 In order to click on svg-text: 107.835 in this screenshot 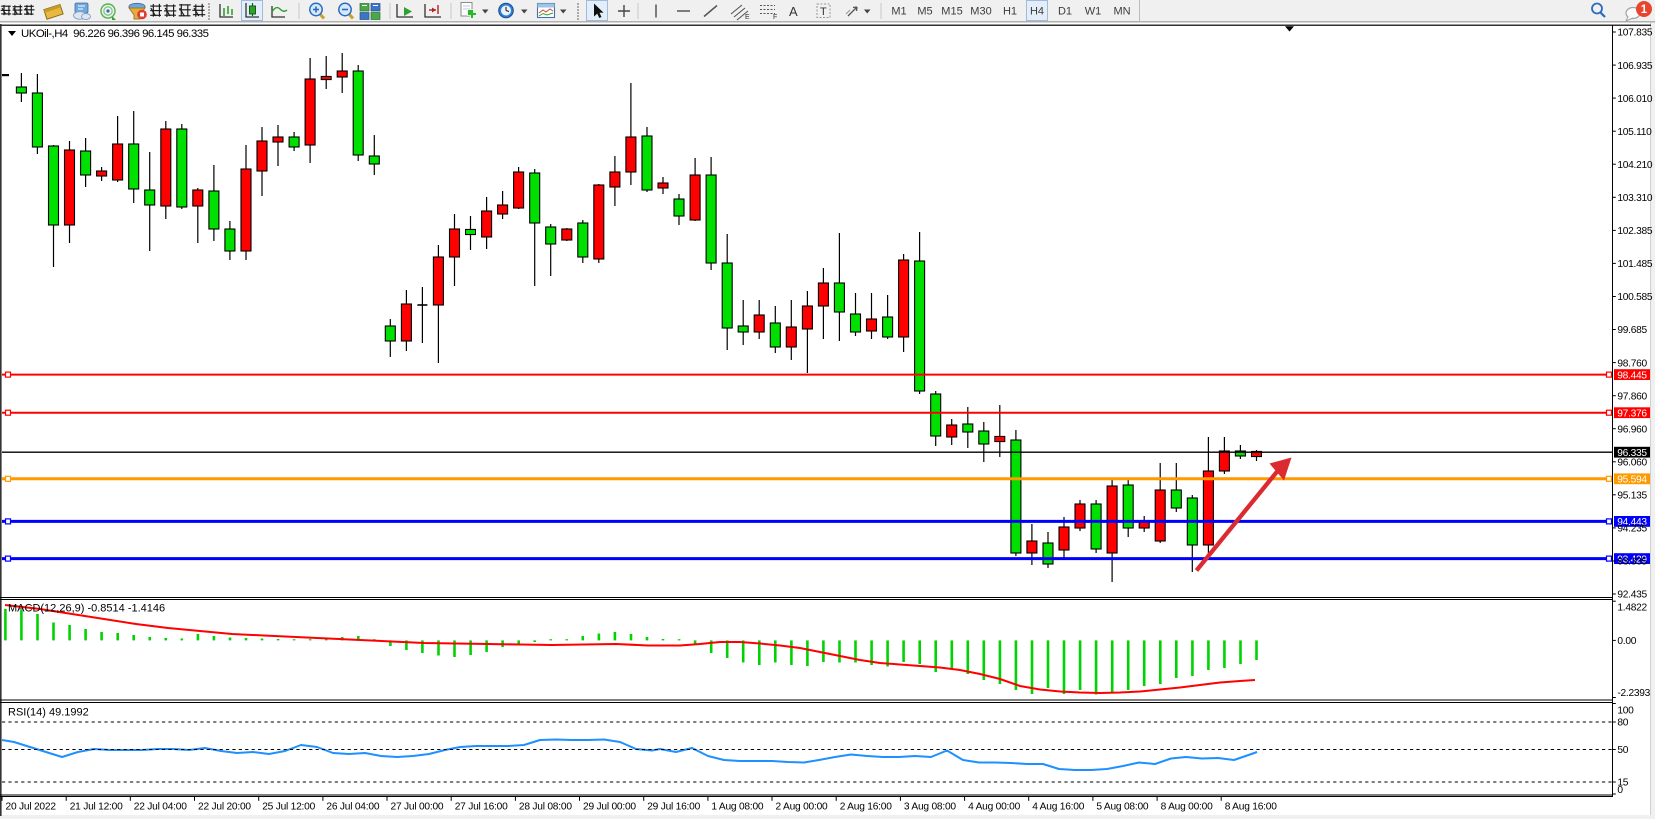, I will do `click(1634, 33)`.